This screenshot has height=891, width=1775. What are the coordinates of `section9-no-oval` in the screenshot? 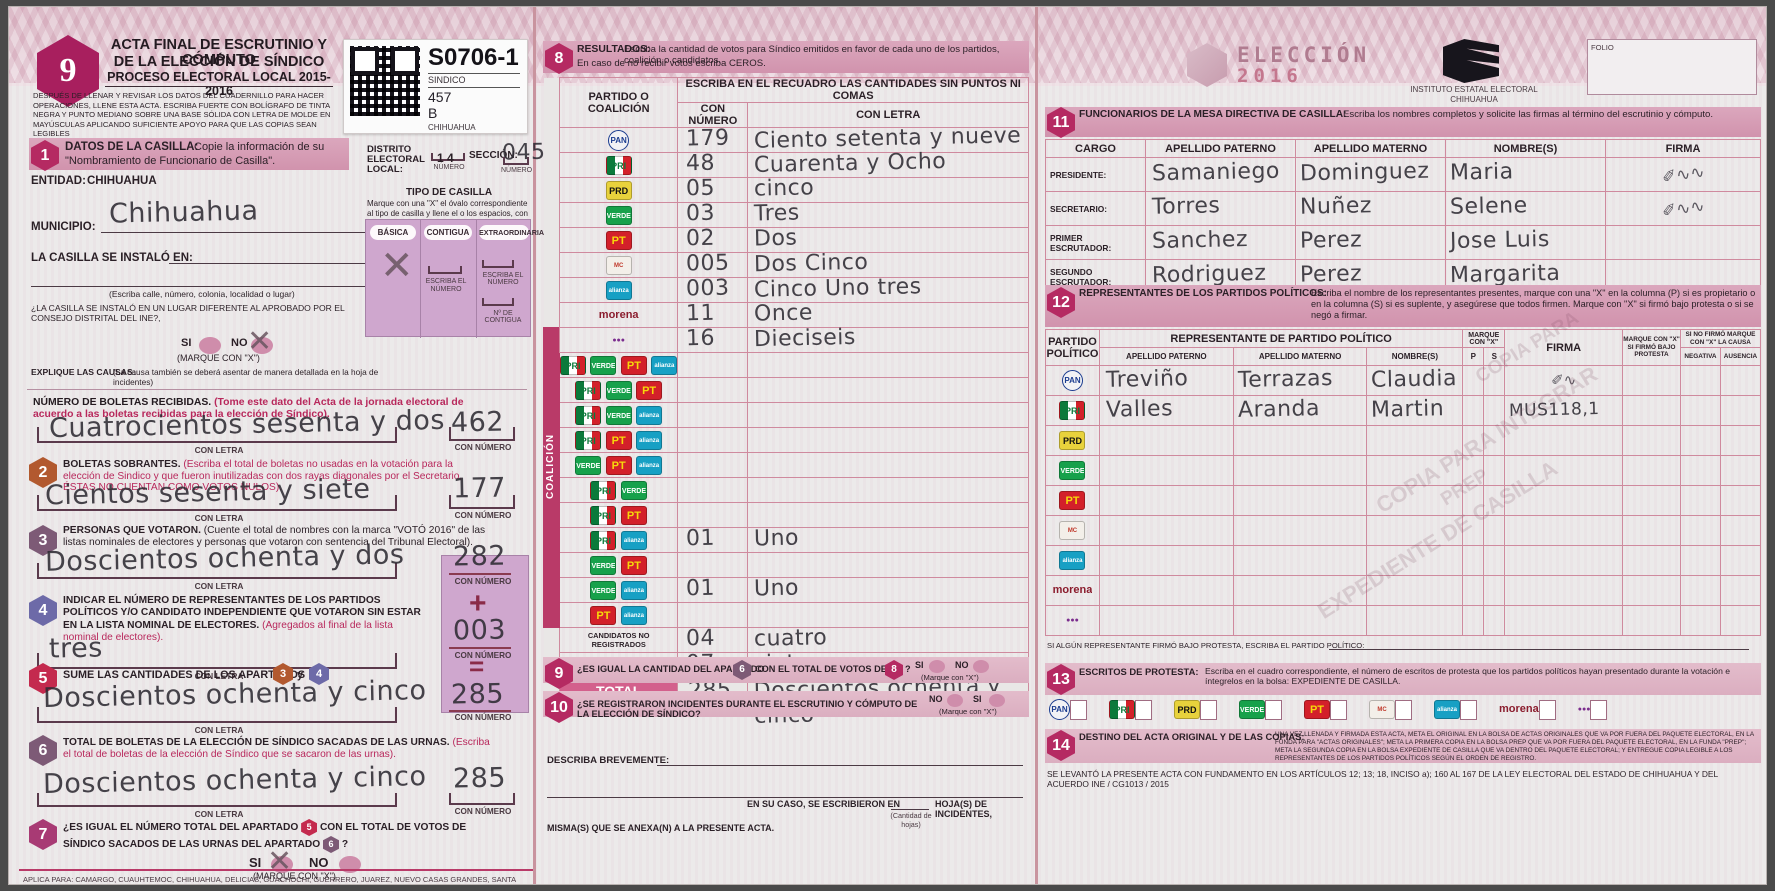 It's located at (981, 666).